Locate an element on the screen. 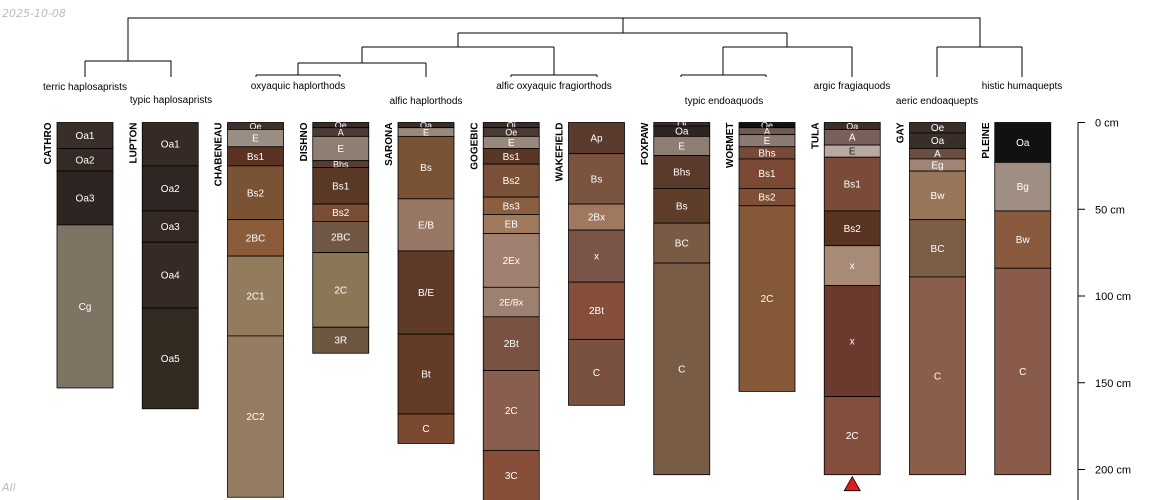 Image resolution: width=1150 pixels, height=500 pixels. horizon-bs is located at coordinates (426, 167).